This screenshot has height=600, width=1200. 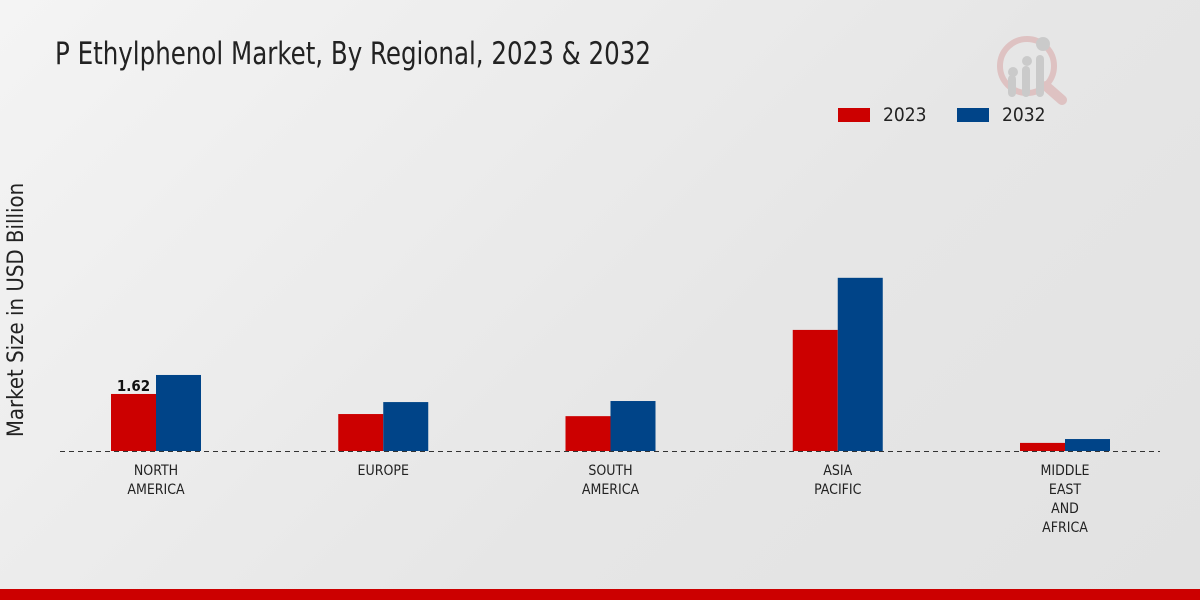 I want to click on legend-label-2032: 2032, so click(x=1024, y=115).